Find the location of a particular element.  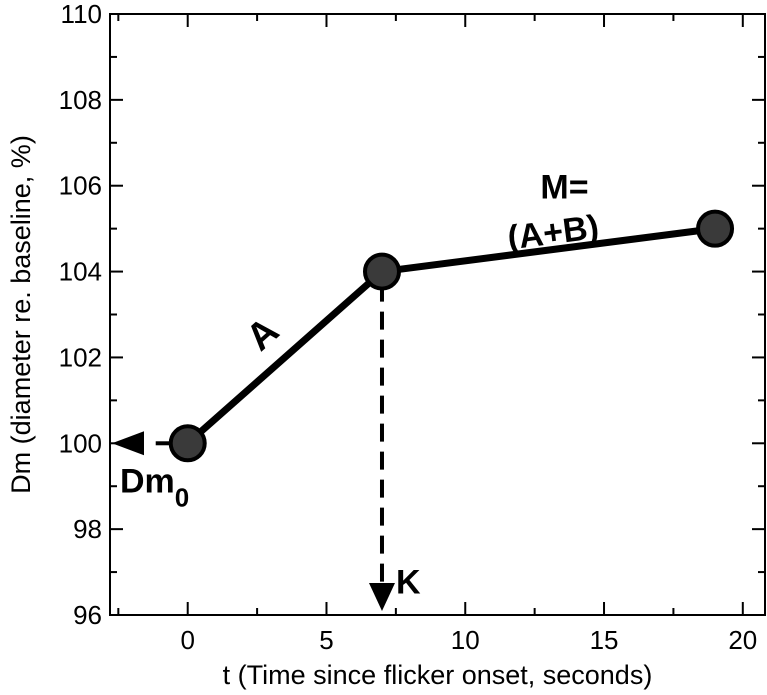

knee-arrowhead is located at coordinates (381, 597).